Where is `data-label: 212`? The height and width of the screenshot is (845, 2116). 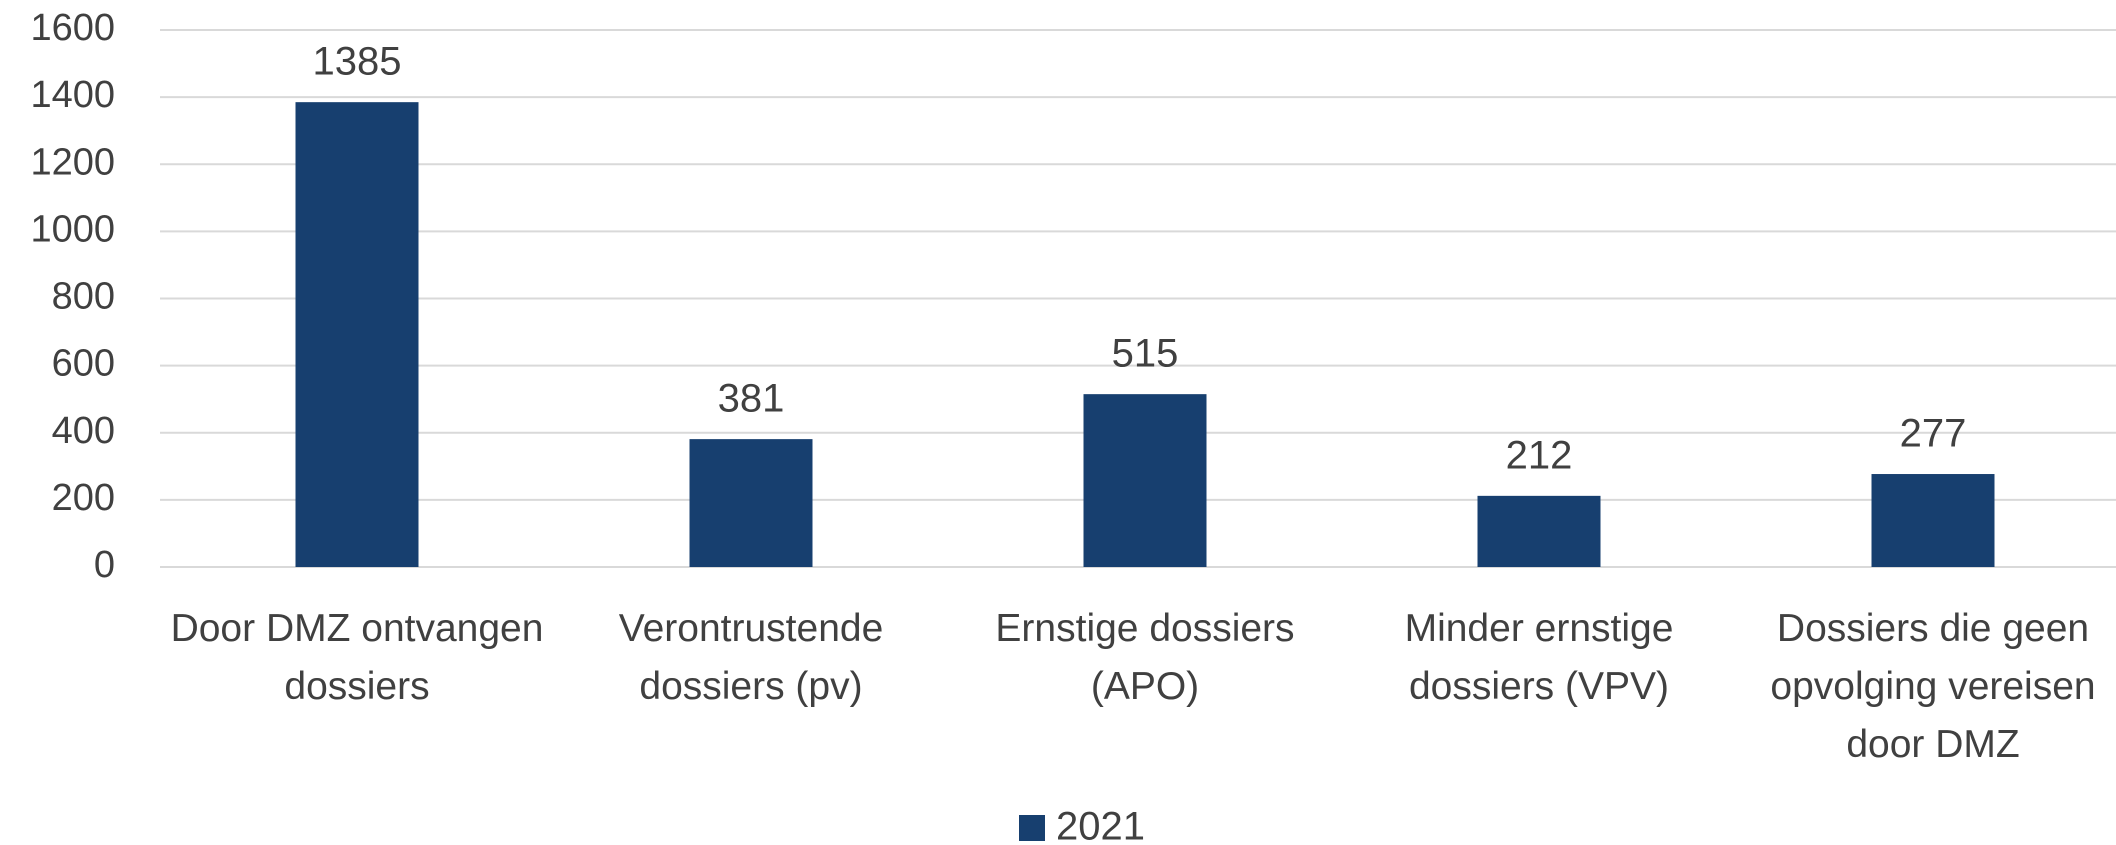
data-label: 212 is located at coordinates (1539, 455).